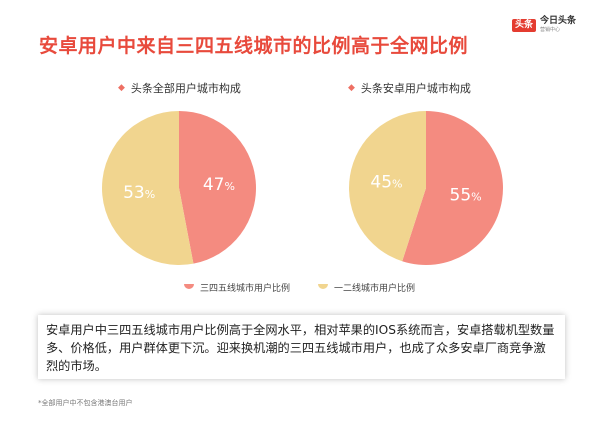 The width and height of the screenshot is (599, 422). What do you see at coordinates (466, 195) in the screenshot?
I see `pie-1-slice-0-label: 55%` at bounding box center [466, 195].